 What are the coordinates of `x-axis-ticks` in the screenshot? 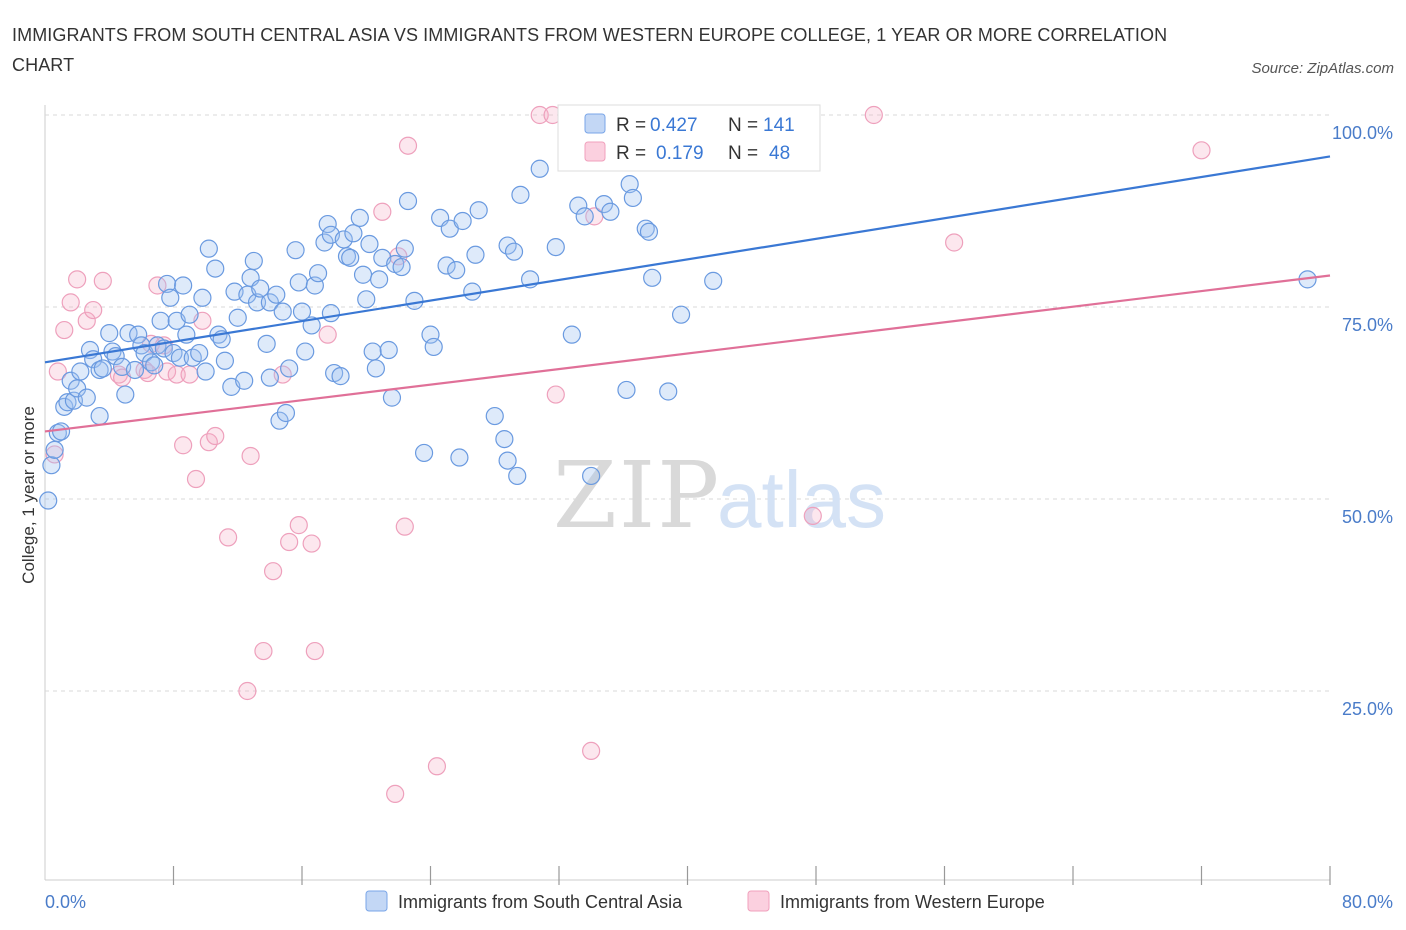 It's located at (751, 875).